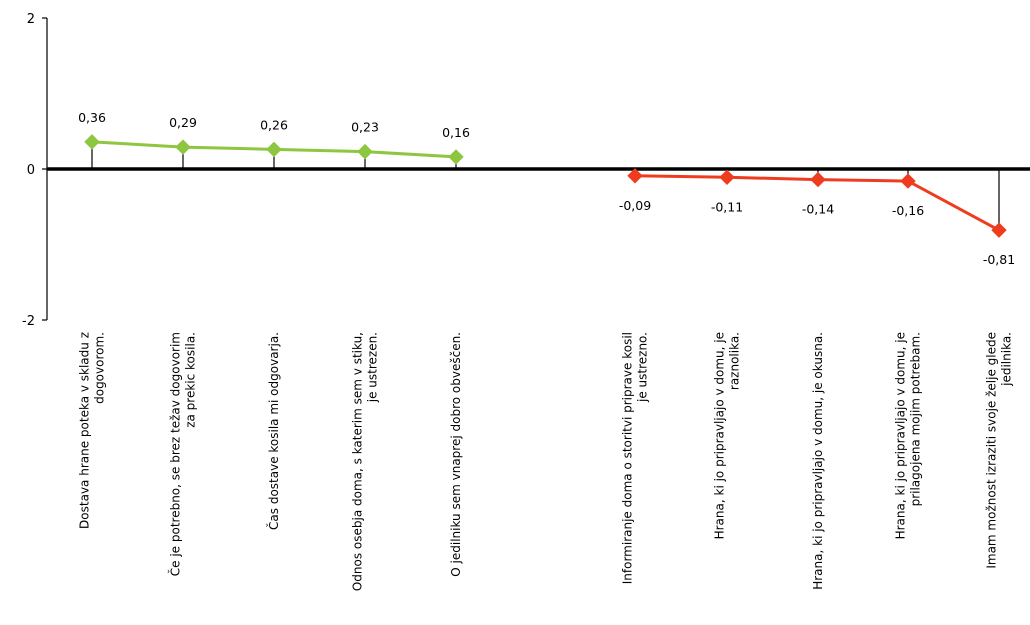 This screenshot has height=625, width=1030. I want to click on category-label-line: jedilnika., so click(1007, 359).